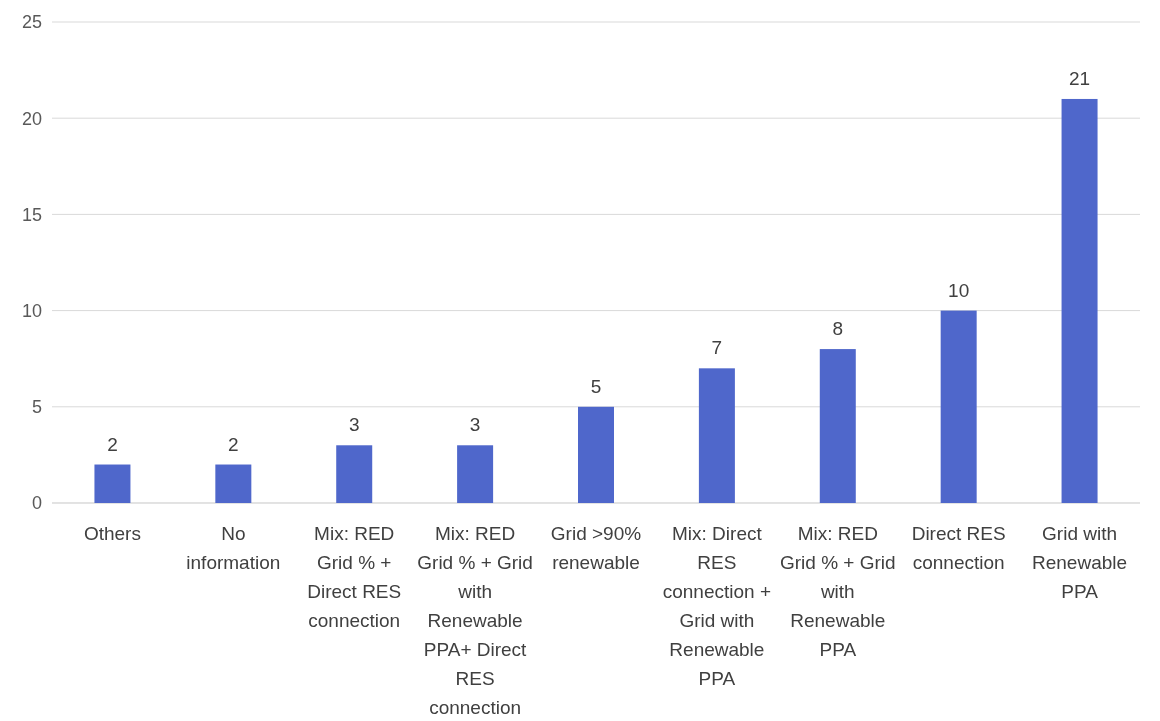 The width and height of the screenshot is (1160, 721). What do you see at coordinates (958, 548) in the screenshot?
I see `x-tick-label: Direct RES connection` at bounding box center [958, 548].